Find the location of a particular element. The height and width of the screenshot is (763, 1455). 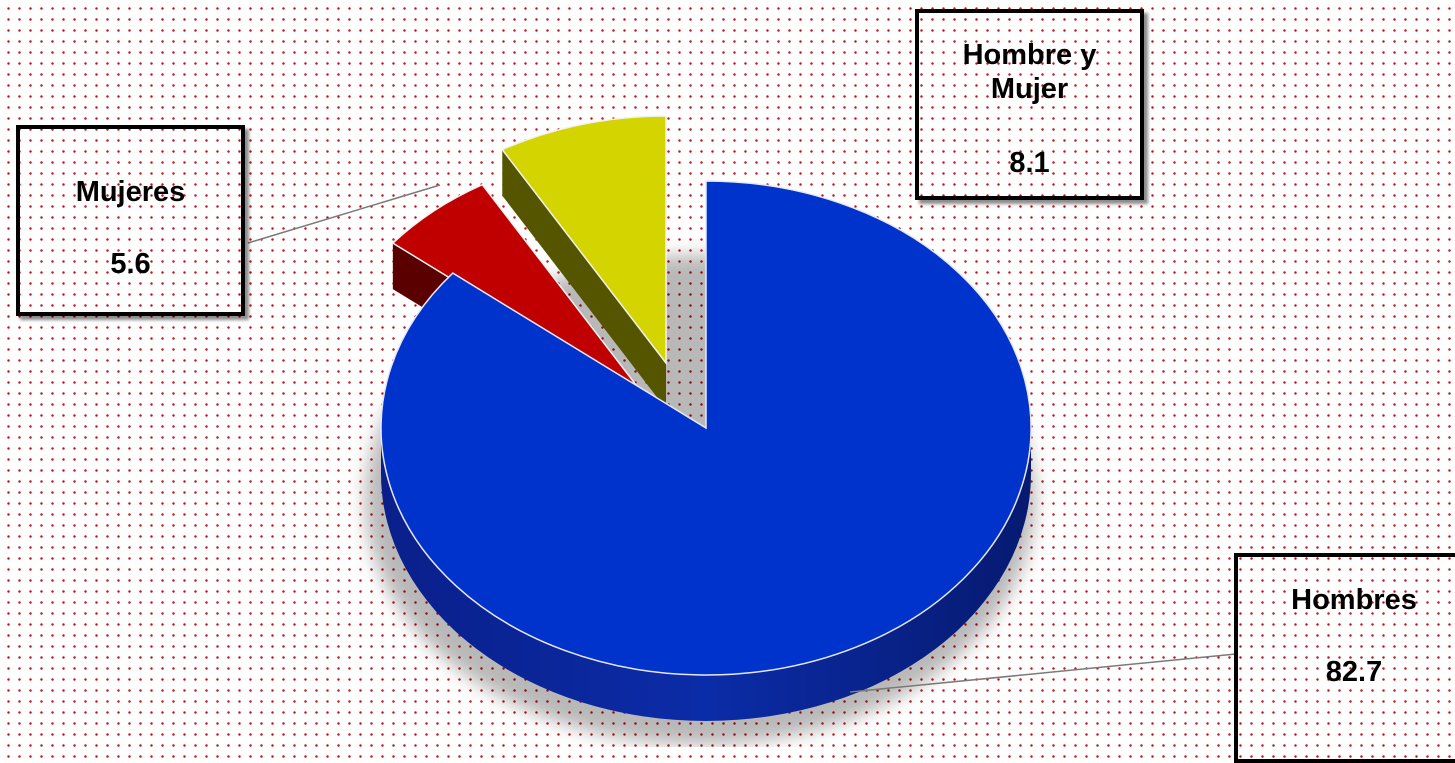

data-label-mujeres: Mujeres 5.6 is located at coordinates (130, 220).